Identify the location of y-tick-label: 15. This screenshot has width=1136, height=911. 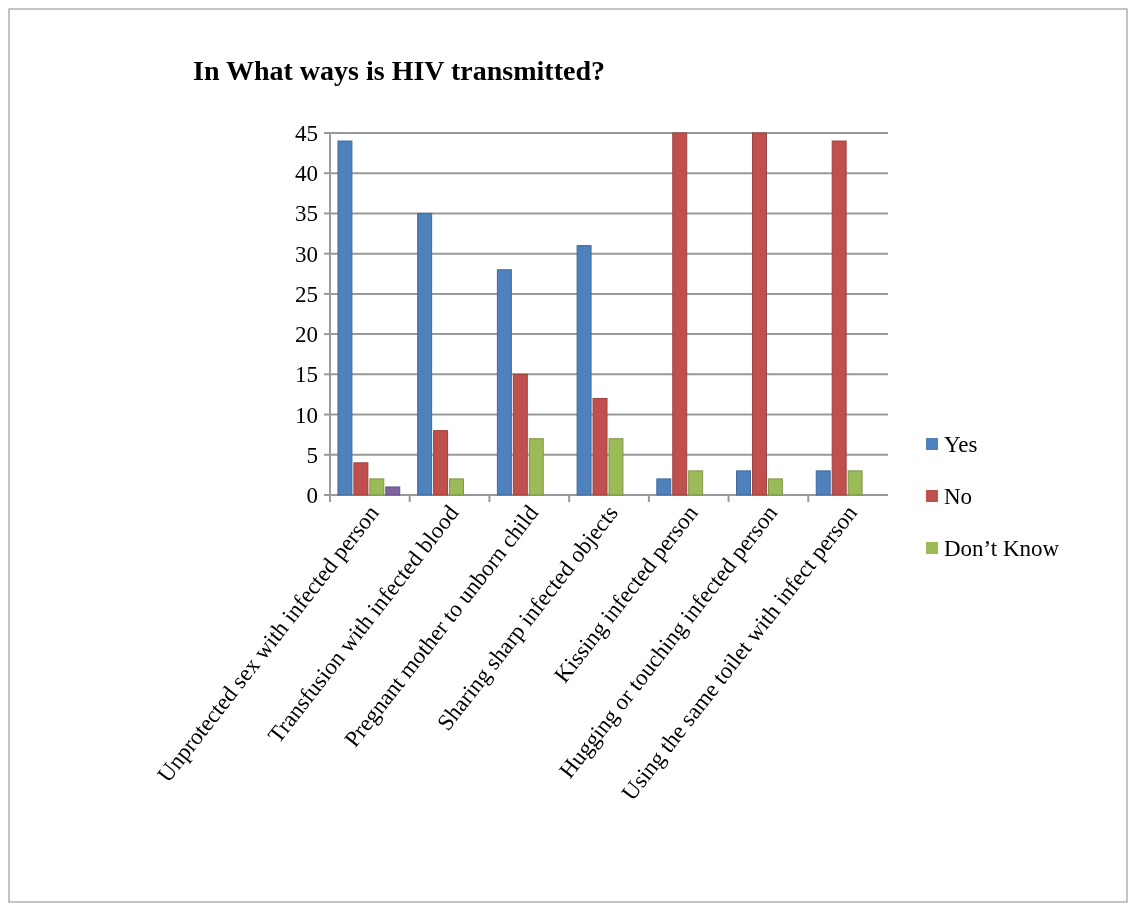
(306, 375).